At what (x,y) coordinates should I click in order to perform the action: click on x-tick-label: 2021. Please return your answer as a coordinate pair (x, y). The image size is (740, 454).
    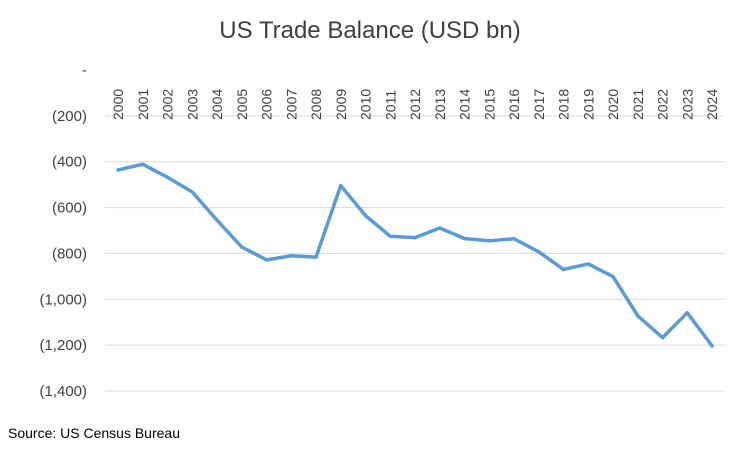
    Looking at the image, I should click on (638, 104).